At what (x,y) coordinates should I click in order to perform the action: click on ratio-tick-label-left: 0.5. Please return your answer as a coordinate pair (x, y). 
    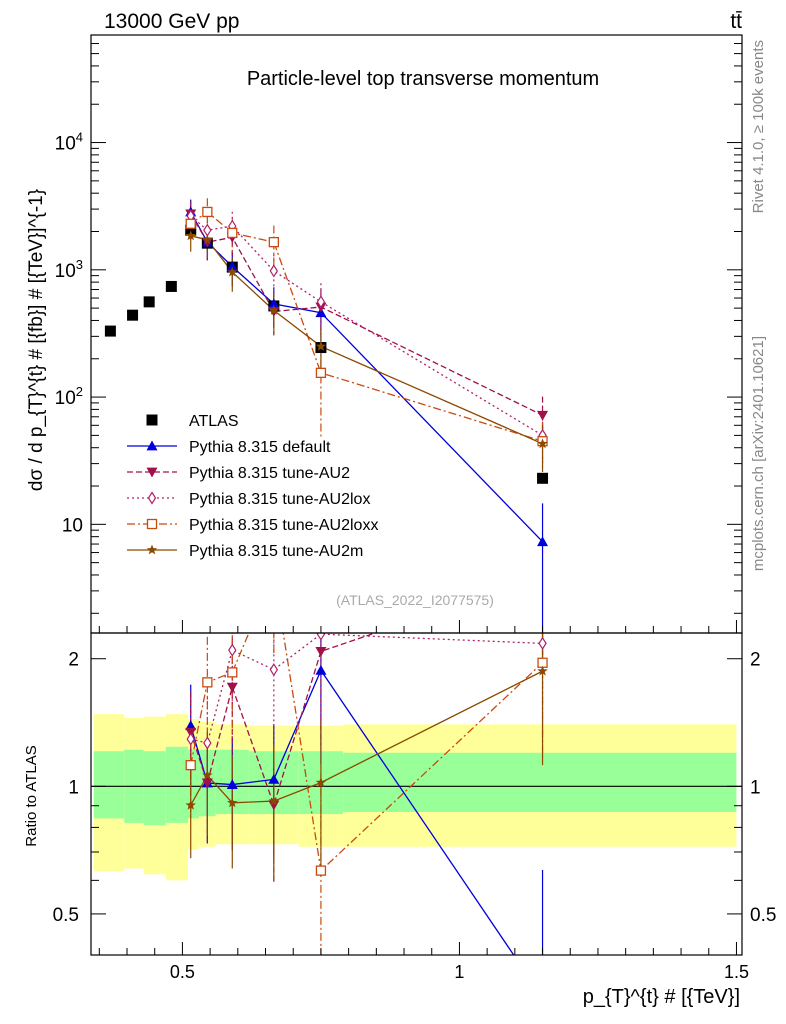
    Looking at the image, I should click on (66, 915).